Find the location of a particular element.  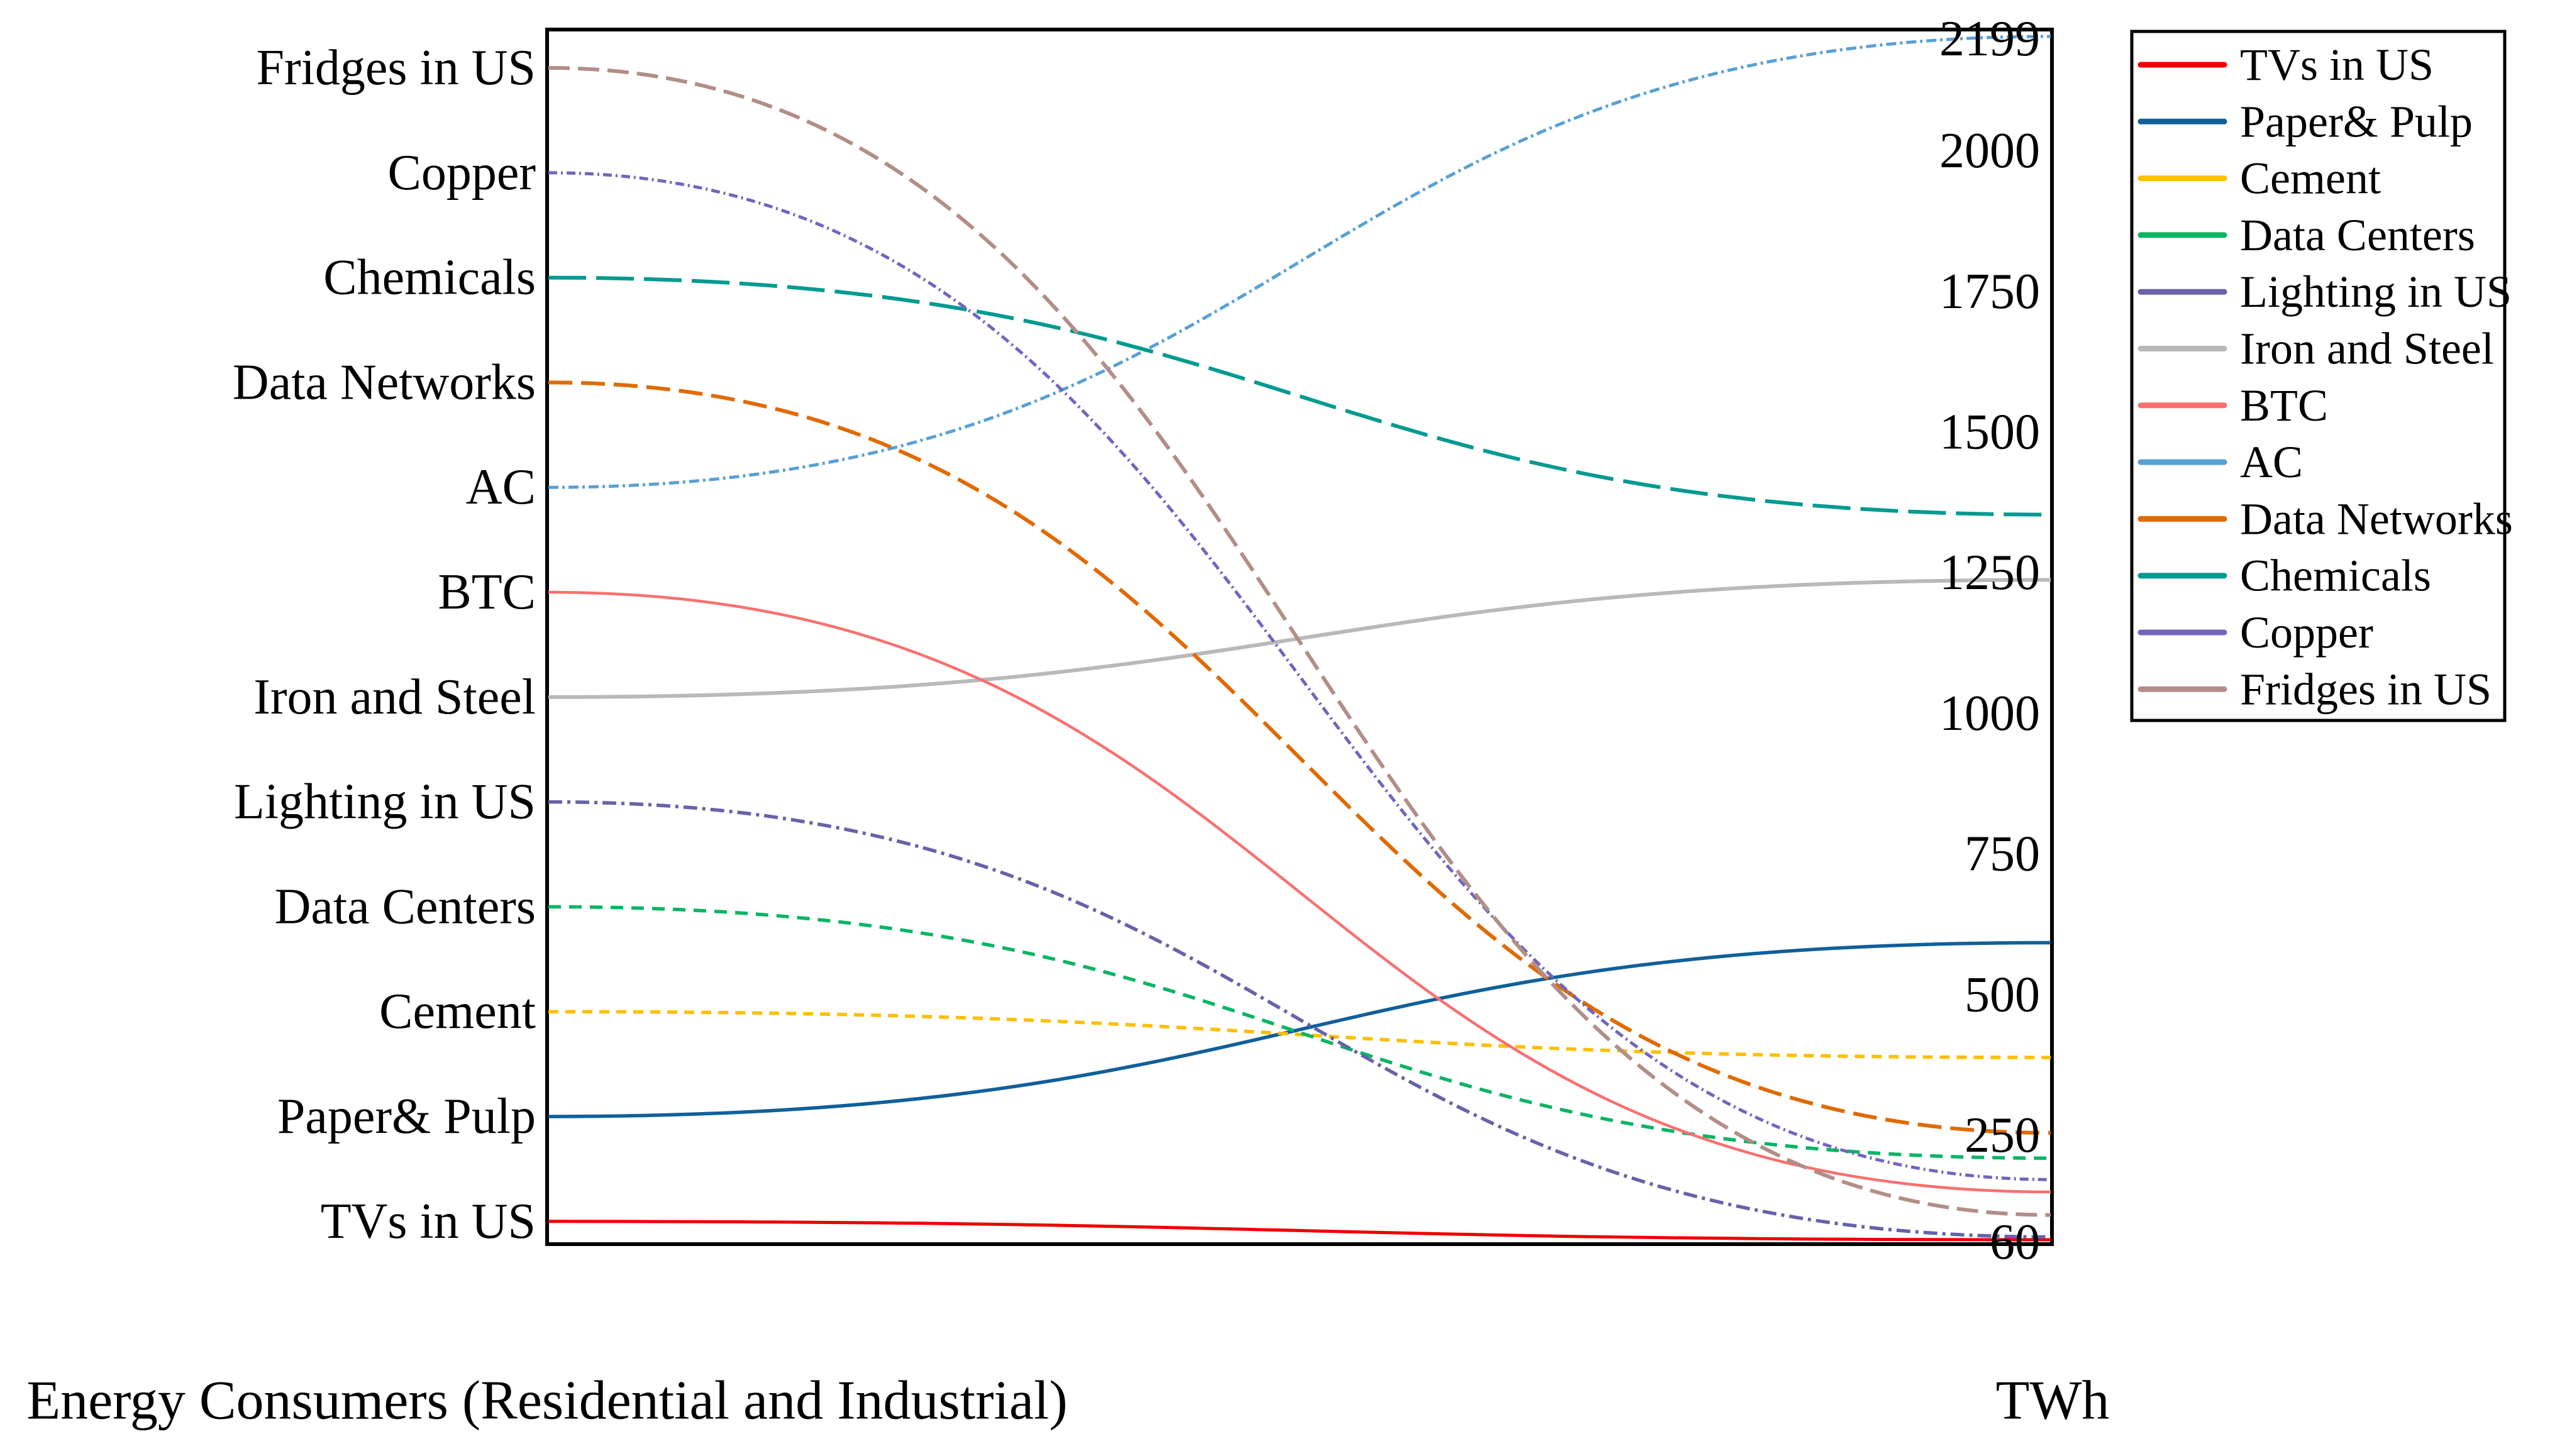

y-tick-label-2199: 2199 is located at coordinates (1989, 39).